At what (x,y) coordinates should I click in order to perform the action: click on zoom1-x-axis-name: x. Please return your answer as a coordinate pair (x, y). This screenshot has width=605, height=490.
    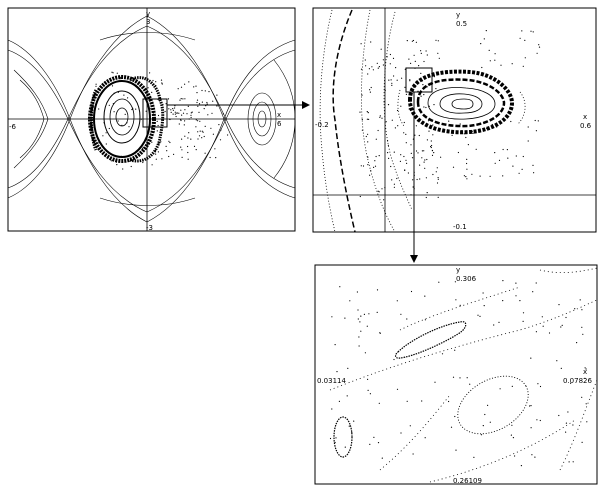
    Looking at the image, I should click on (585, 117).